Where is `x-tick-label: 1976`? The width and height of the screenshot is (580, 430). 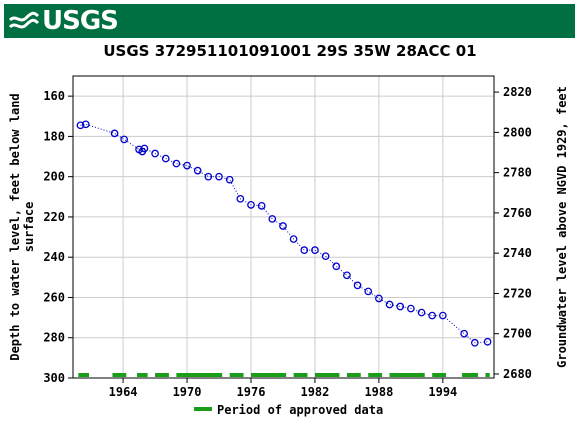 x-tick-label: 1976 is located at coordinates (251, 392).